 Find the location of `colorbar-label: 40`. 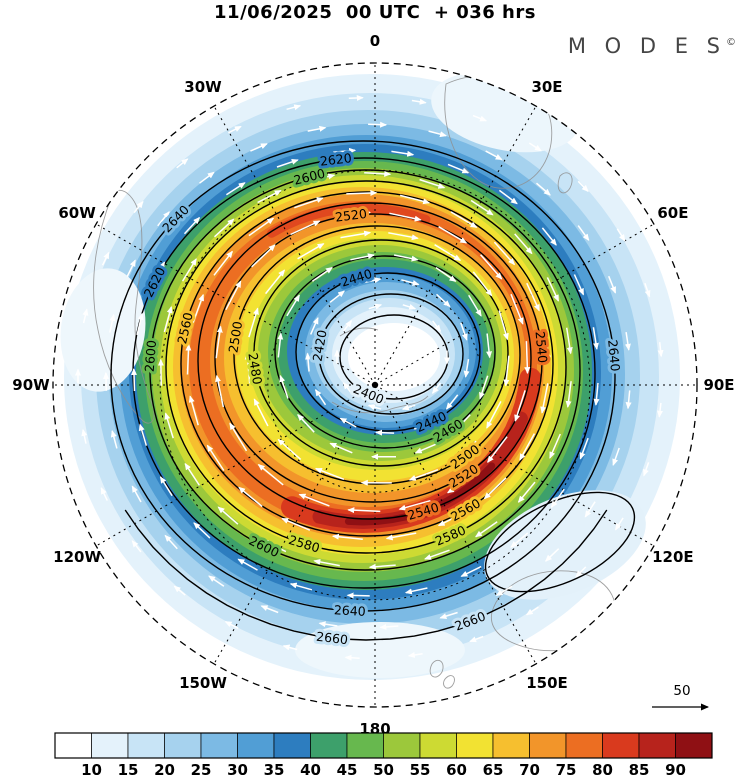

colorbar-label: 40 is located at coordinates (310, 770).